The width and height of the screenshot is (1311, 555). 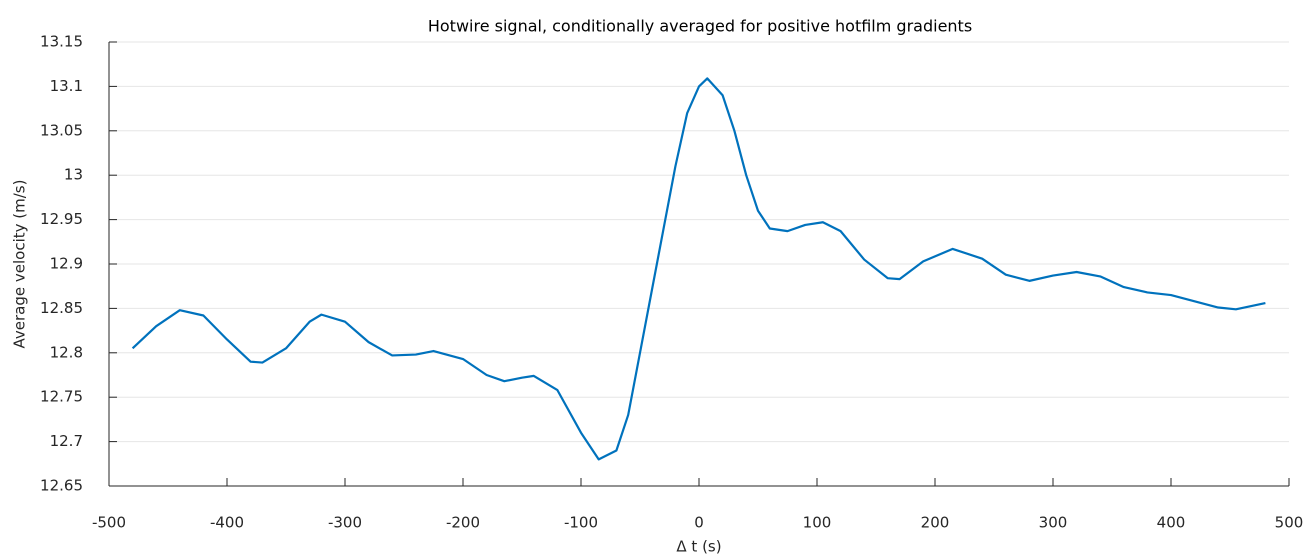 What do you see at coordinates (817, 523) in the screenshot?
I see `x-tick-label: 100` at bounding box center [817, 523].